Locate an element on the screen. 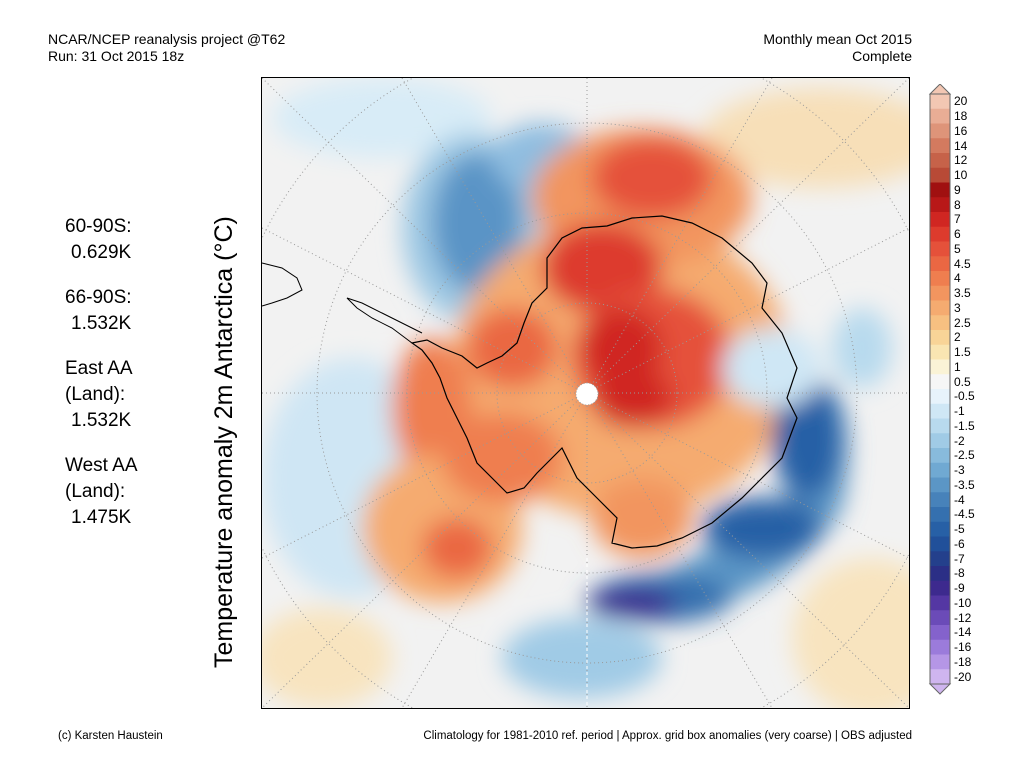 Image resolution: width=1024 pixels, height=768 pixels. colorbar-tick-label: 5 is located at coordinates (957, 248).